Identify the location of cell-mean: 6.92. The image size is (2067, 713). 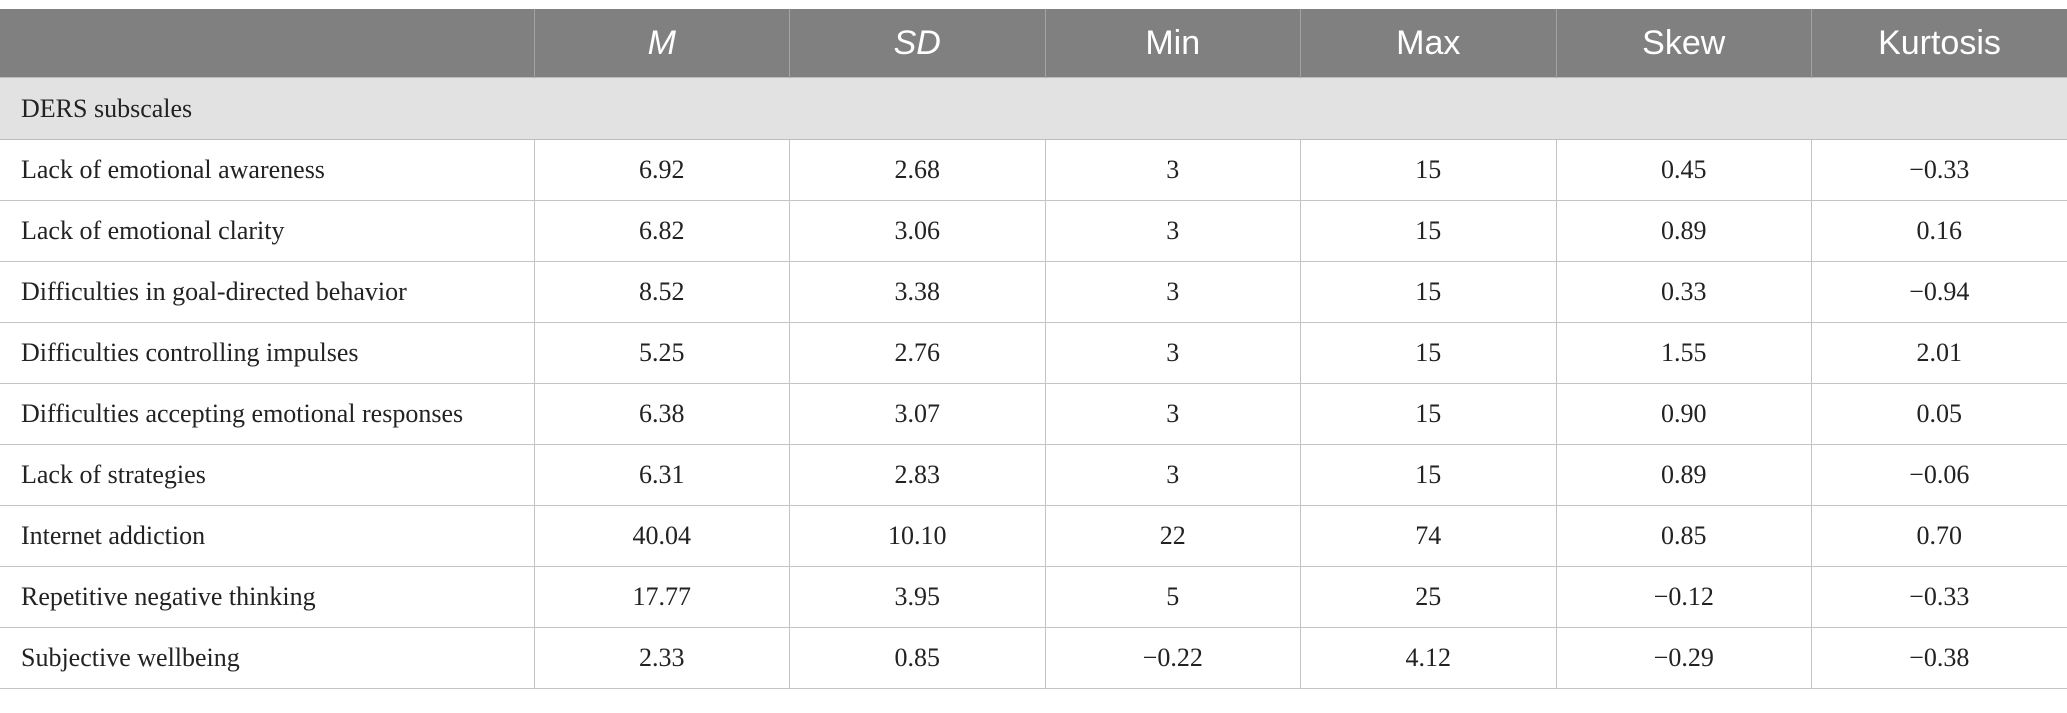
(662, 170).